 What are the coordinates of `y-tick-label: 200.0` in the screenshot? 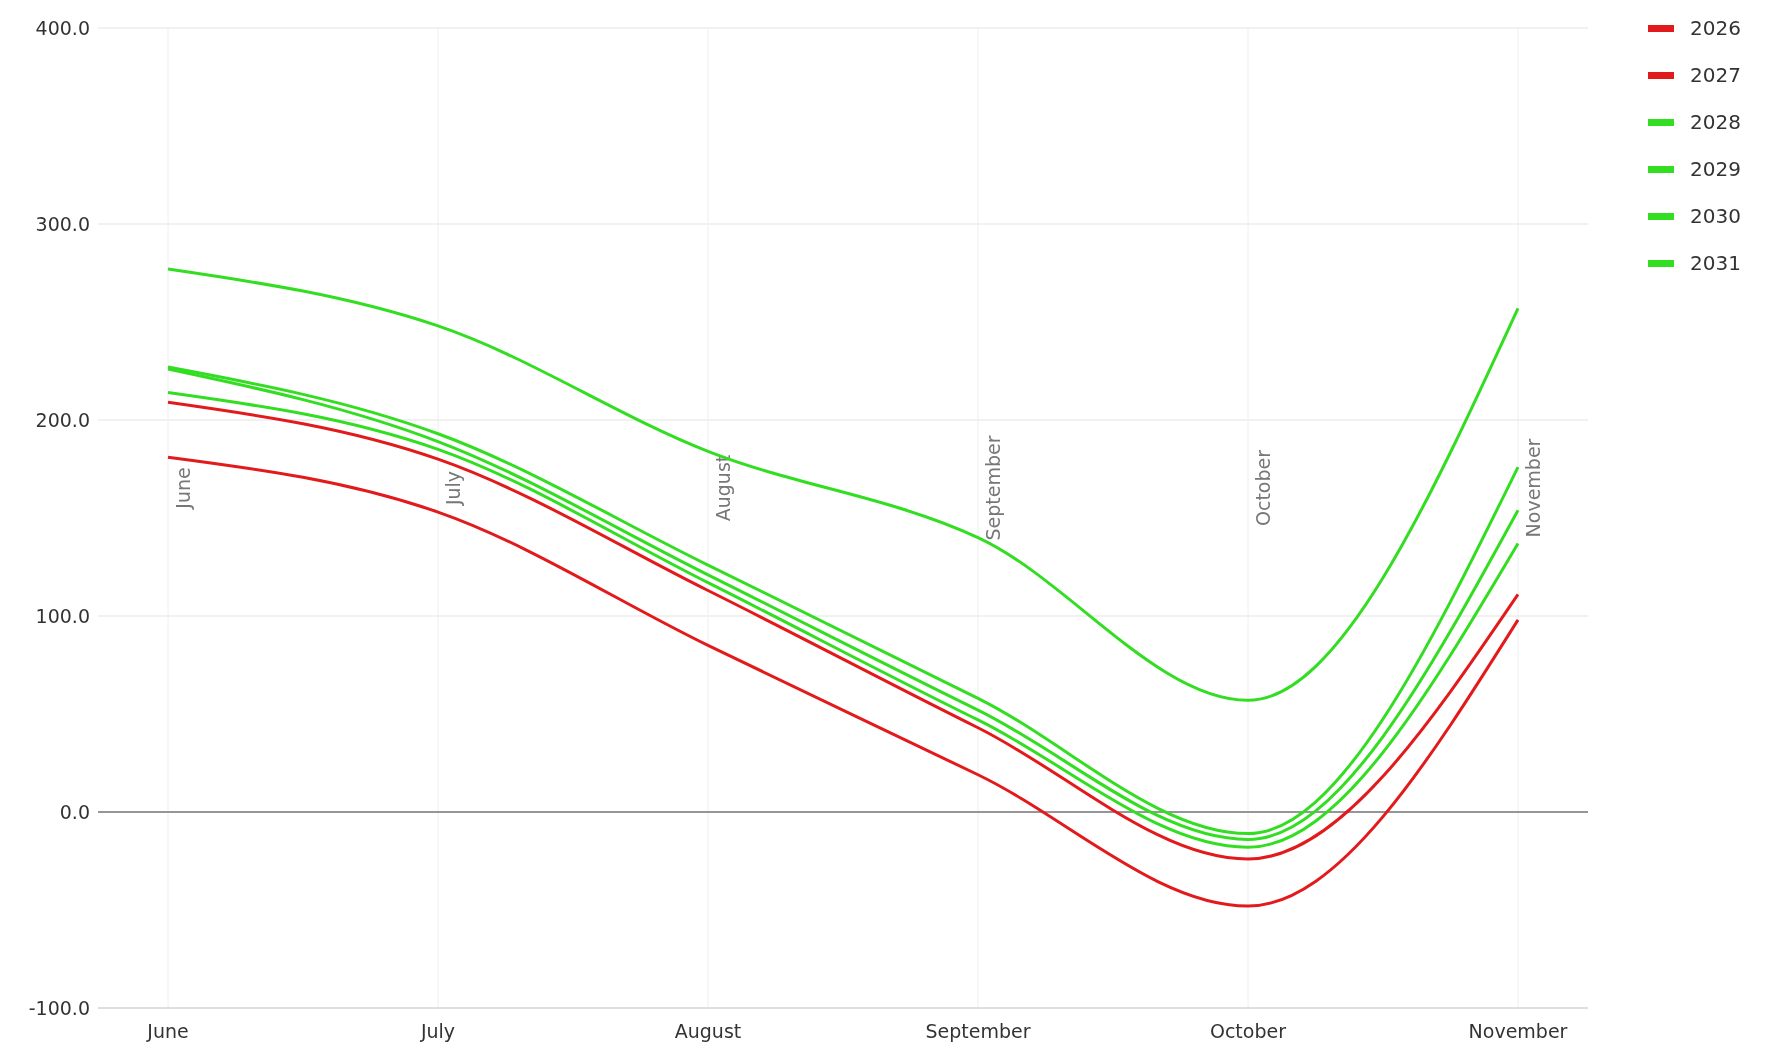 It's located at (62, 419).